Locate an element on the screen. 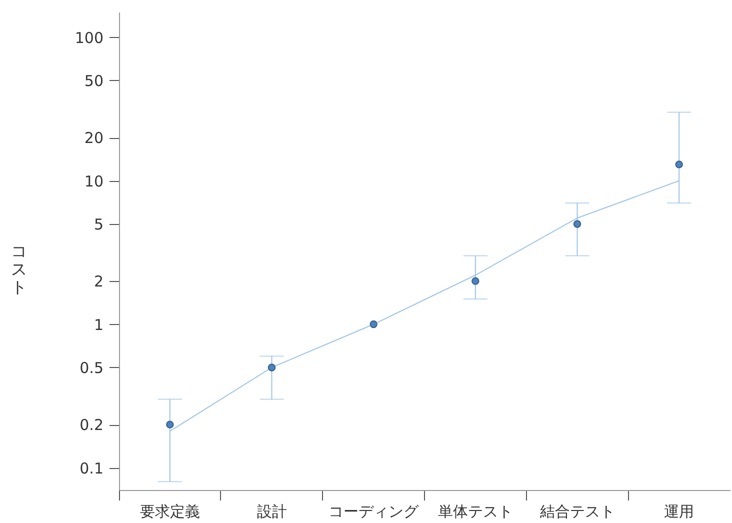  y-tick-label: 50 is located at coordinates (94, 81).